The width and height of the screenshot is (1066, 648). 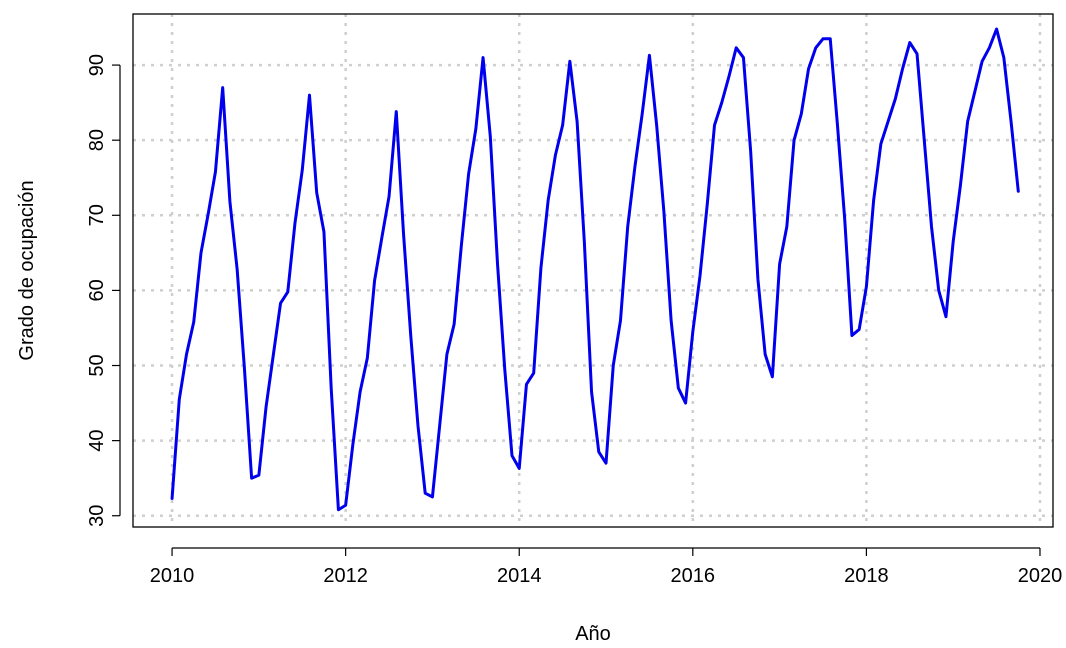 I want to click on y-tick-label: 50, so click(x=97, y=365).